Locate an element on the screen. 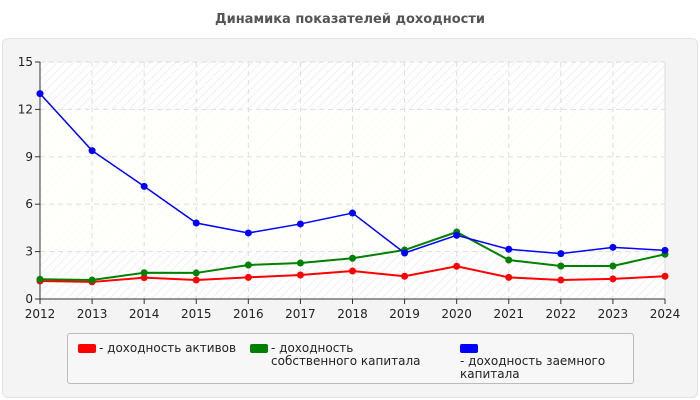 The image size is (700, 400). x-tick-label: 2012 is located at coordinates (40, 314).